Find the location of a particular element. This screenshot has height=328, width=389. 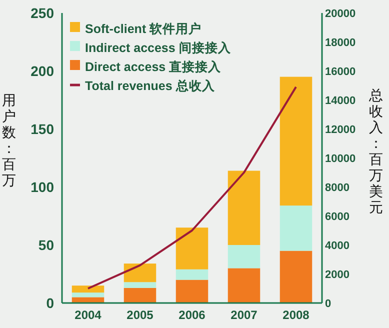

y2-tick-label: 20000 is located at coordinates (340, 14).